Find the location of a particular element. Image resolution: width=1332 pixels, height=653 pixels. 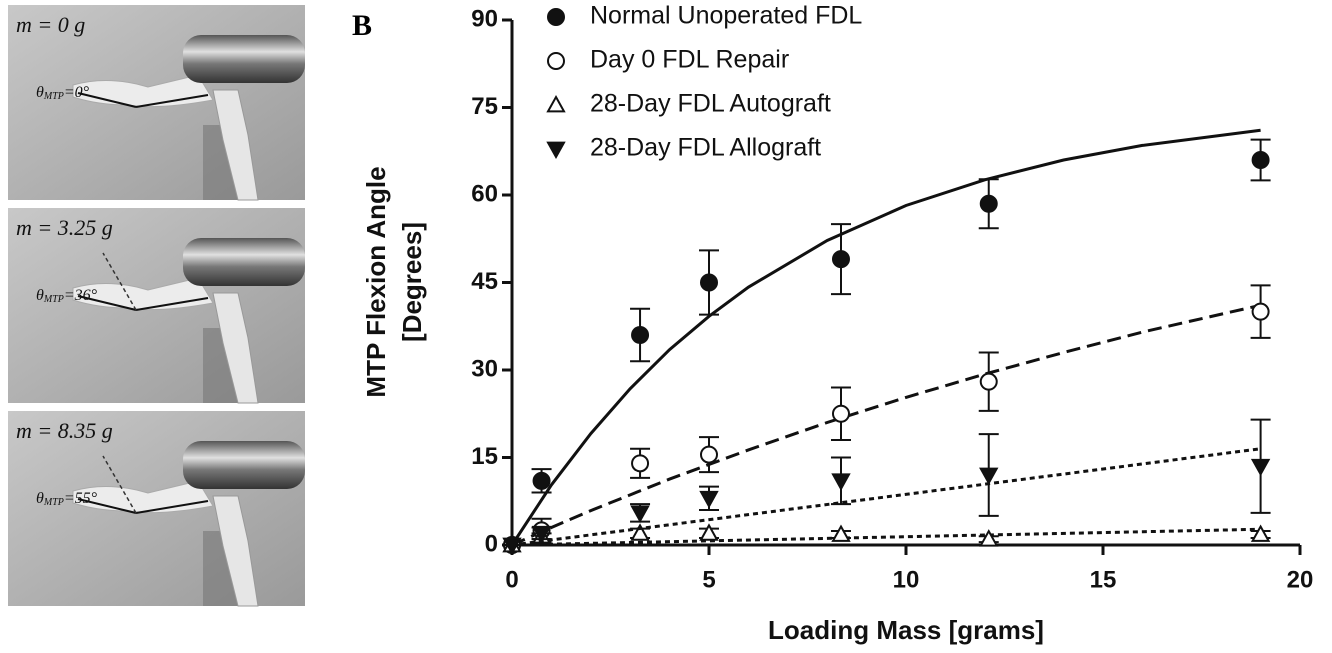

legend-label: 28-Day FDL Autograft is located at coordinates (710, 104).